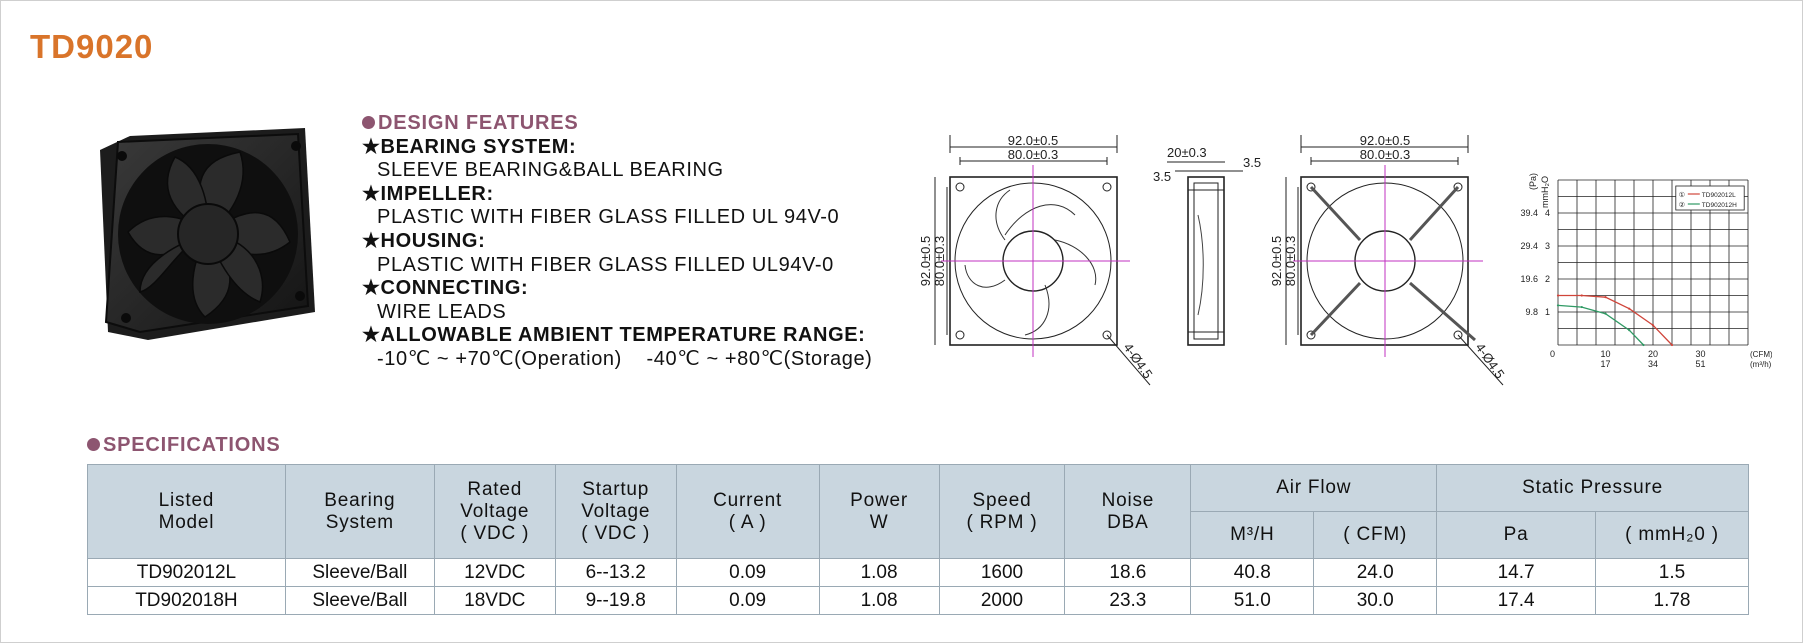 The width and height of the screenshot is (1803, 643). I want to click on x-tick-m3h: 34, so click(1653, 364).